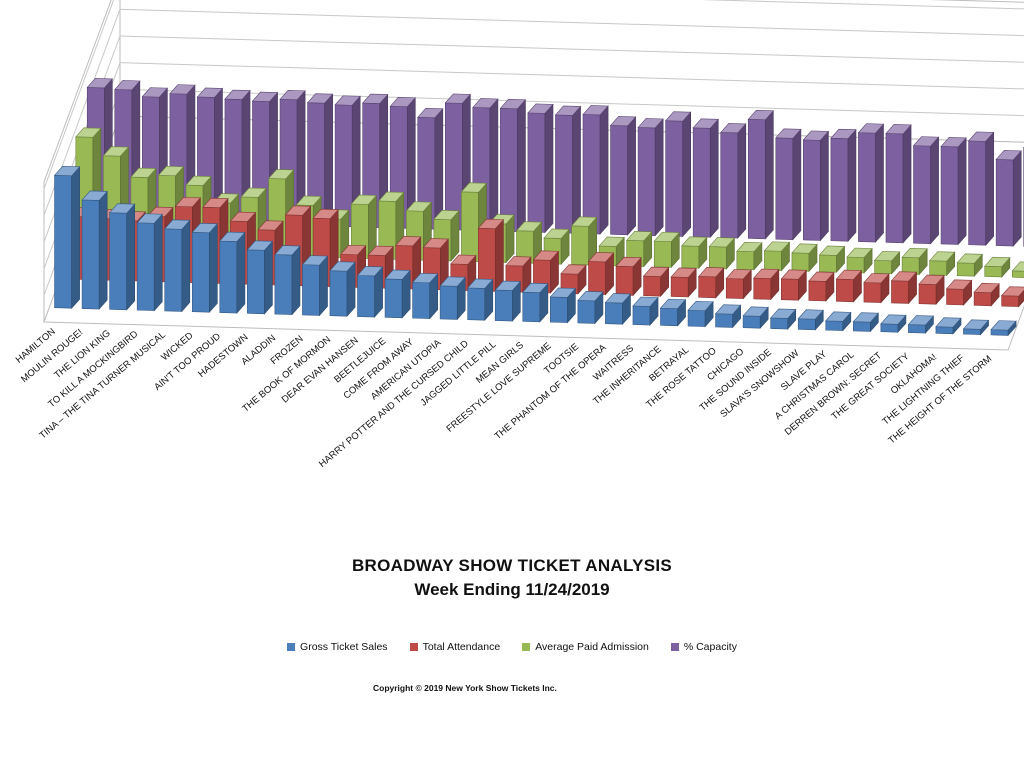 Image resolution: width=1024 pixels, height=768 pixels. Describe the element at coordinates (592, 647) in the screenshot. I see `legend-label: Average Paid Admission` at that location.